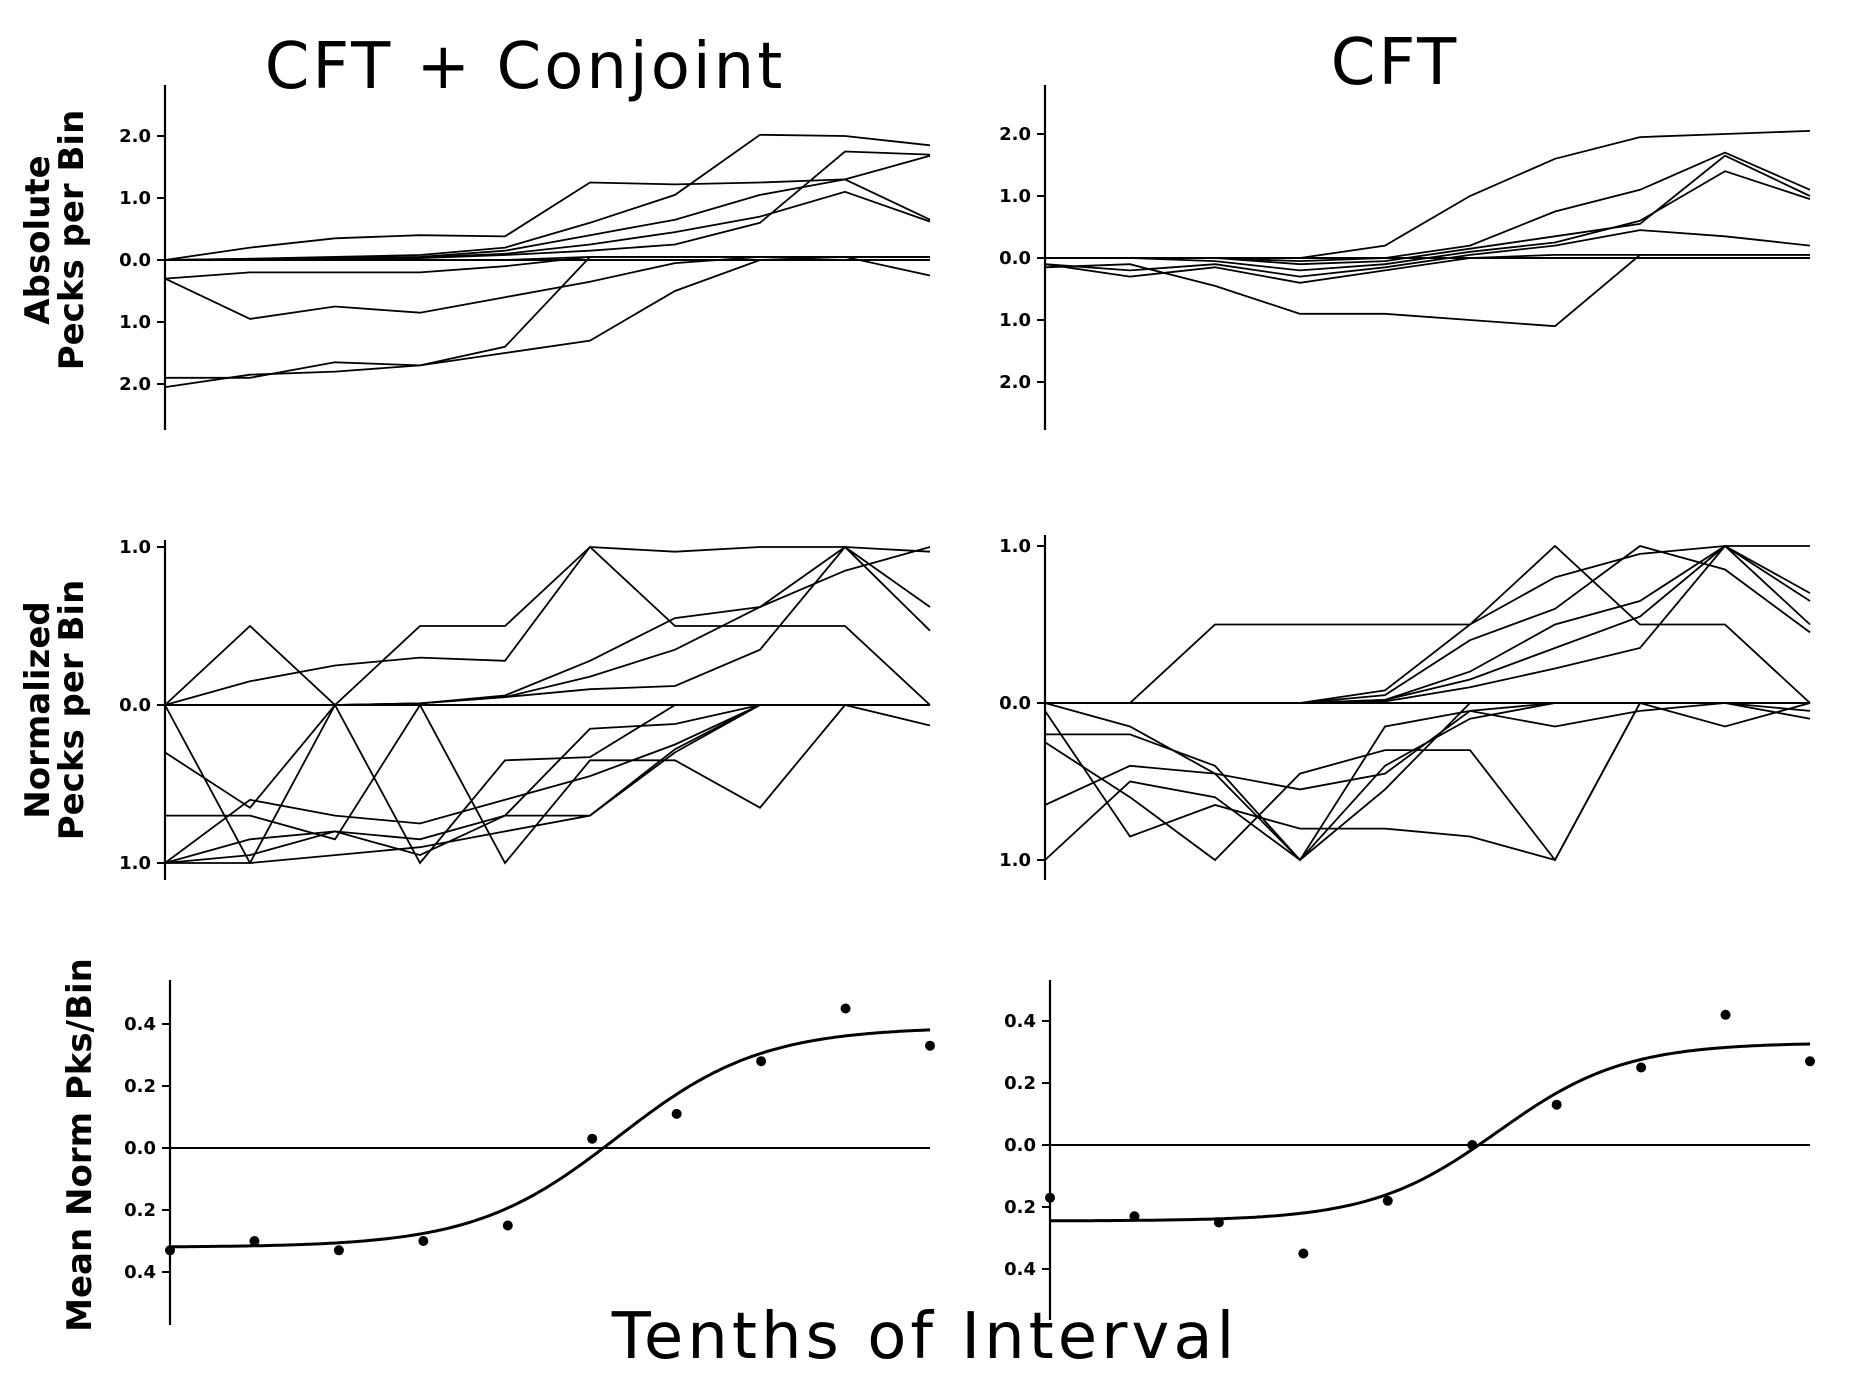  What do you see at coordinates (1395, 63) in the screenshot?
I see `column-title-cft: CFT` at bounding box center [1395, 63].